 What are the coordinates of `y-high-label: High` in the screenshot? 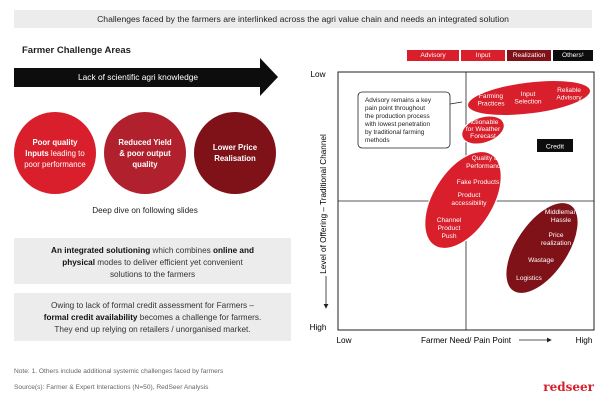 It's located at (318, 327).